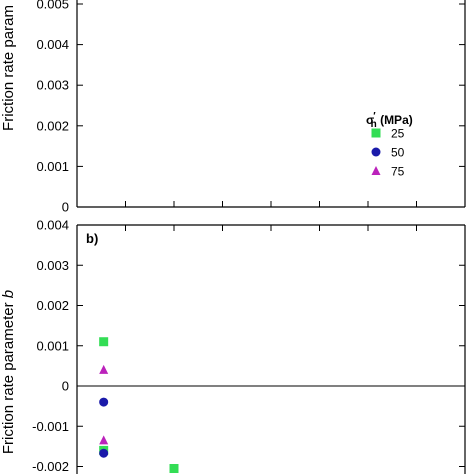 The image size is (474, 474). I want to click on legend-marker-triangle, so click(376, 170).